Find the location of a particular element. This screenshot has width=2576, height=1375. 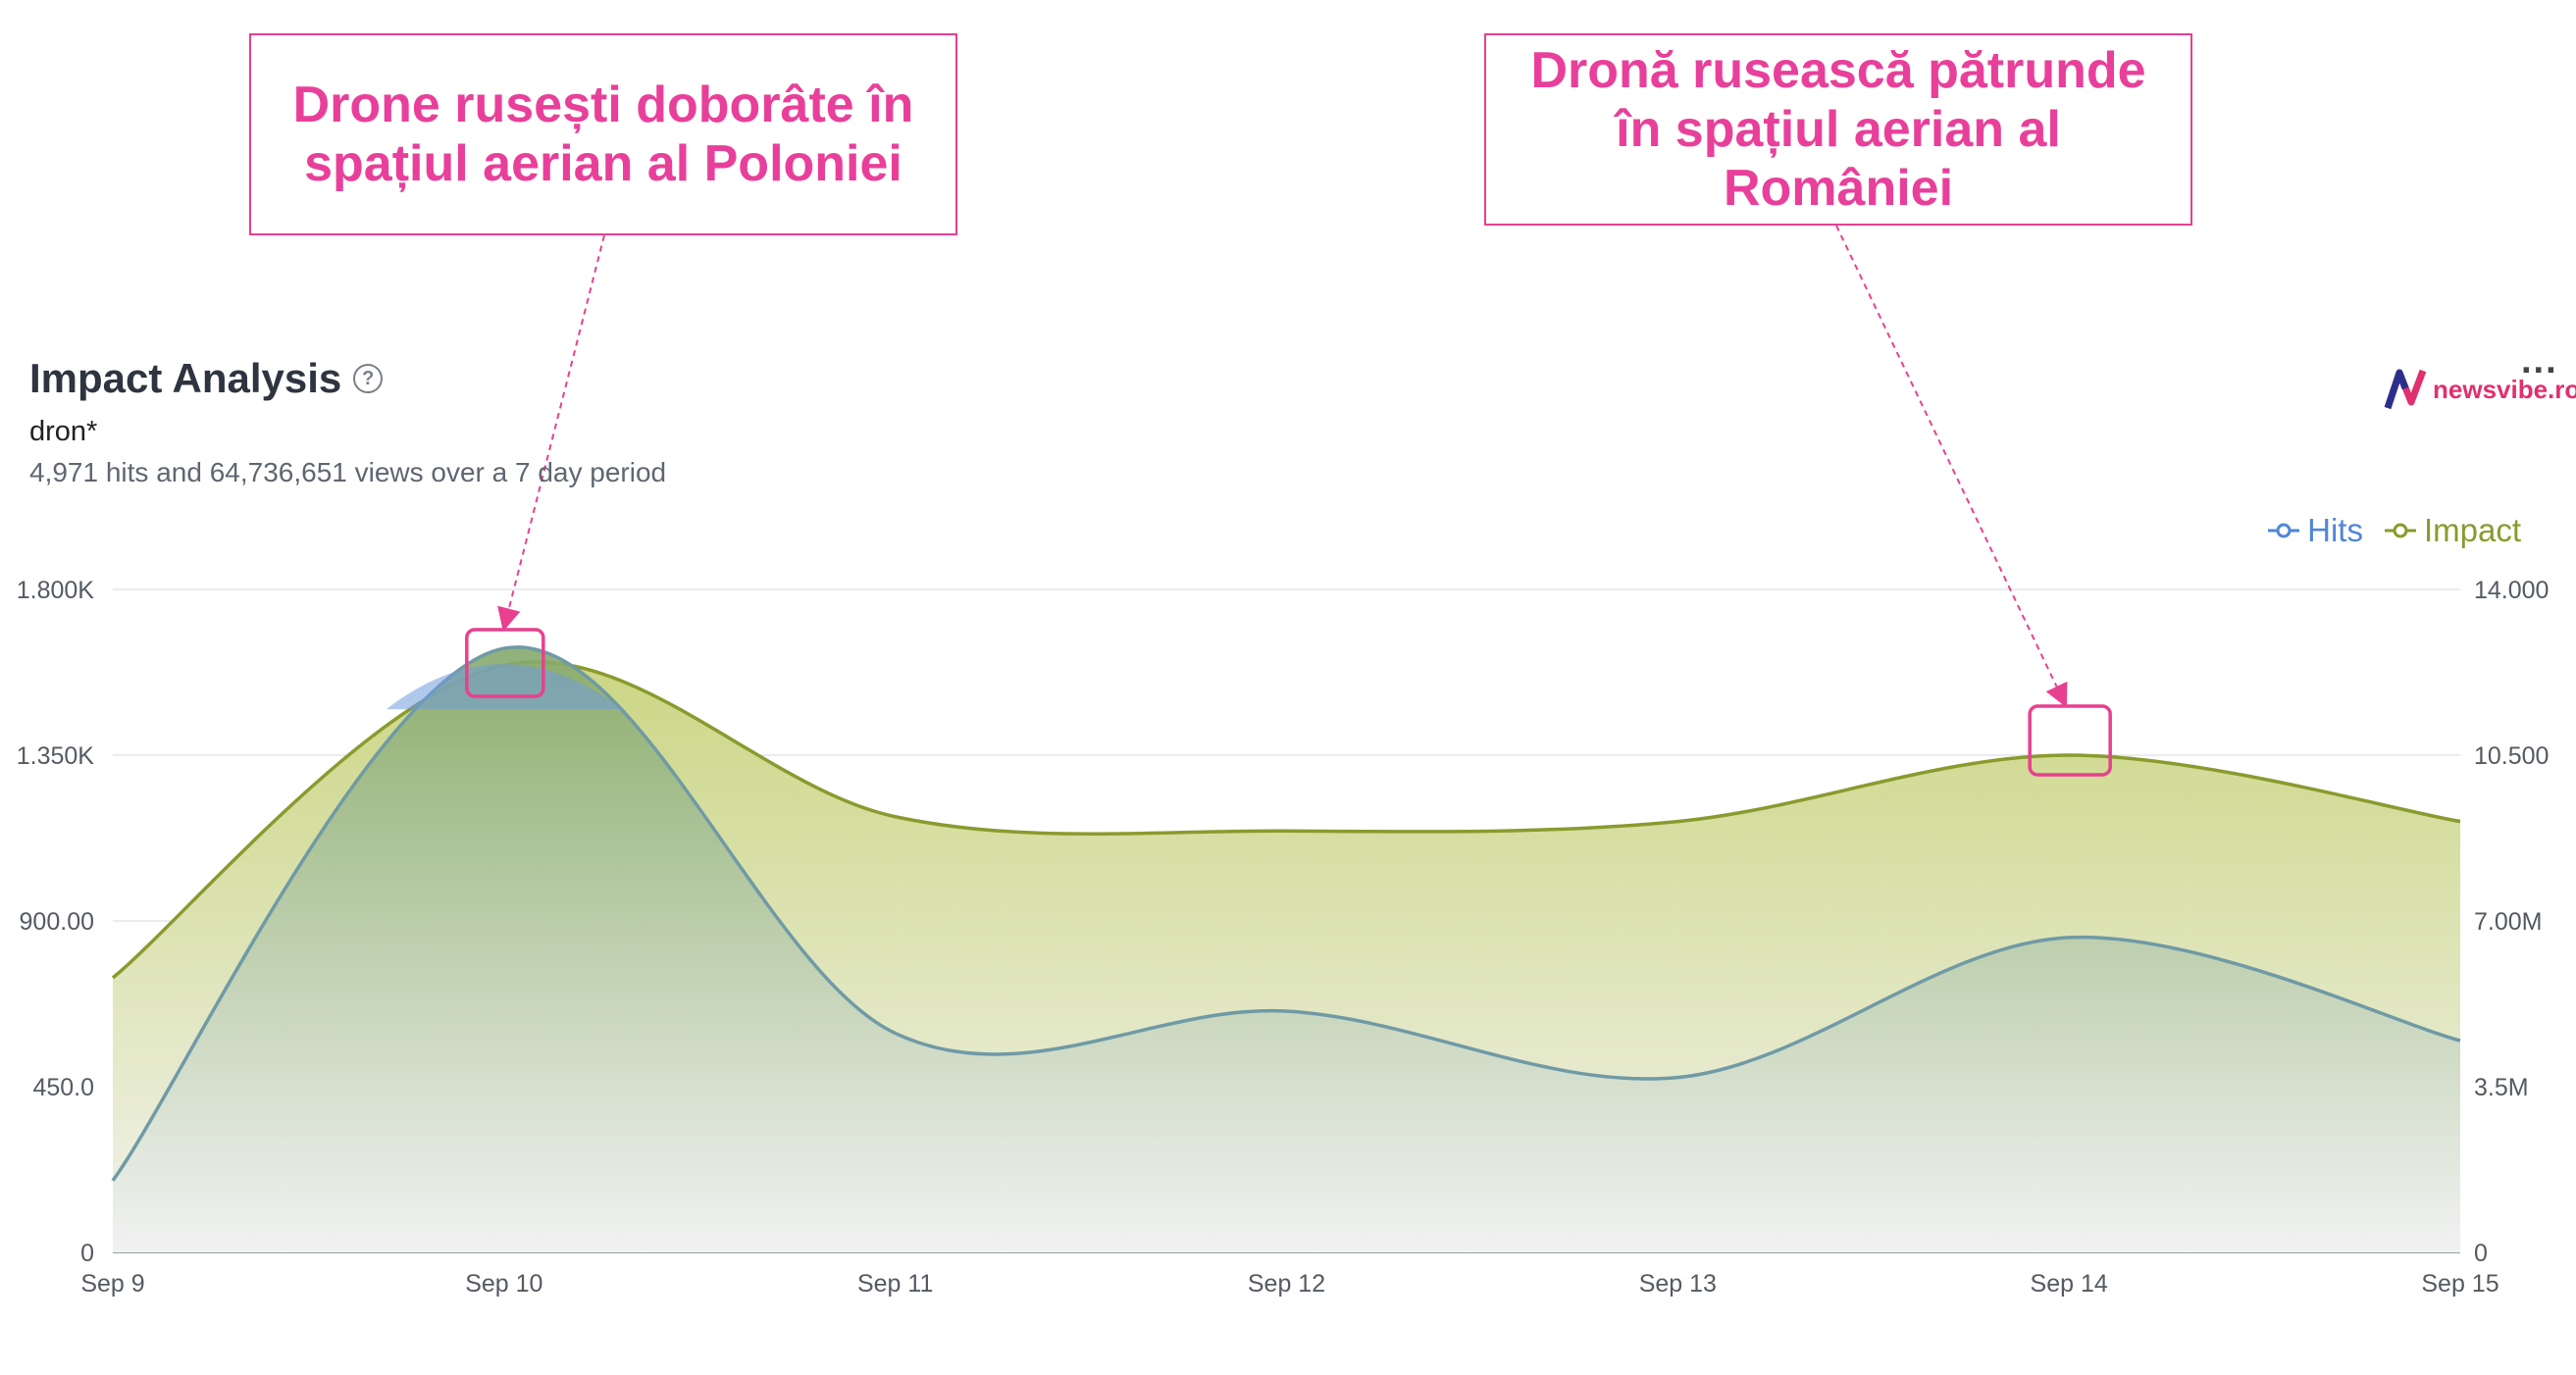

x-axis-tick-label: Sep 10 is located at coordinates (503, 1284).